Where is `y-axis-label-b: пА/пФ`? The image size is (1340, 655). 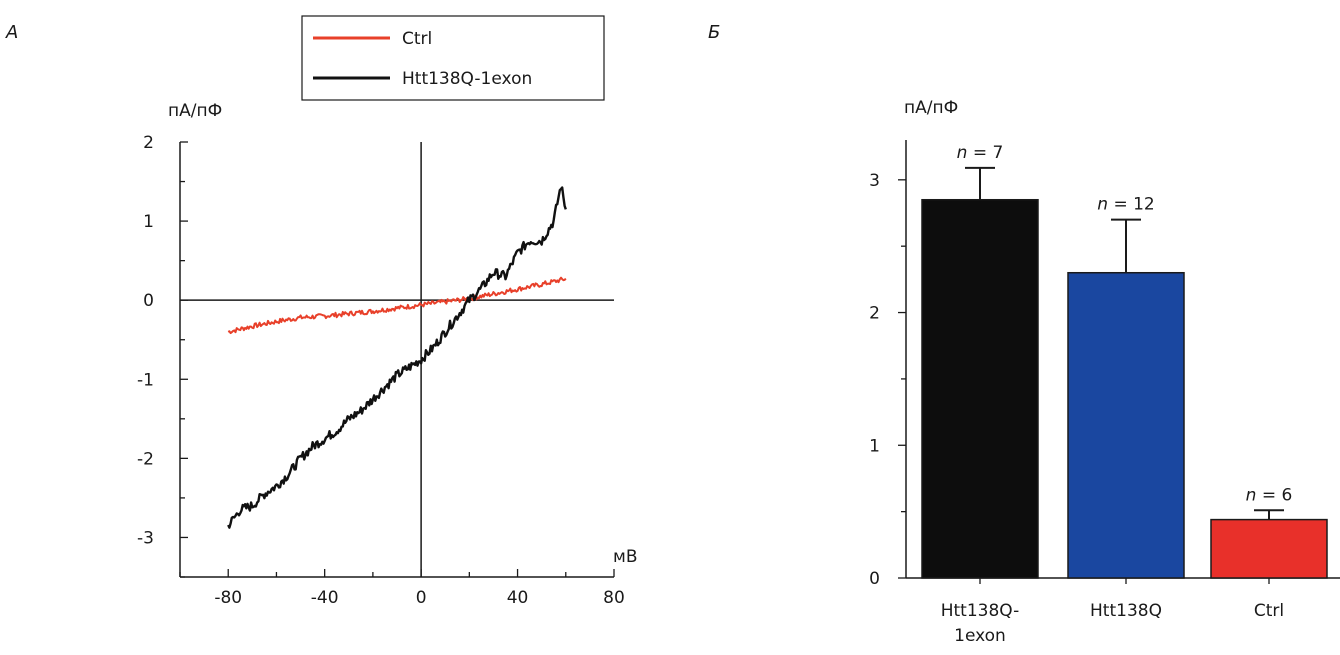
y-axis-label-b: пА/пФ is located at coordinates (931, 108).